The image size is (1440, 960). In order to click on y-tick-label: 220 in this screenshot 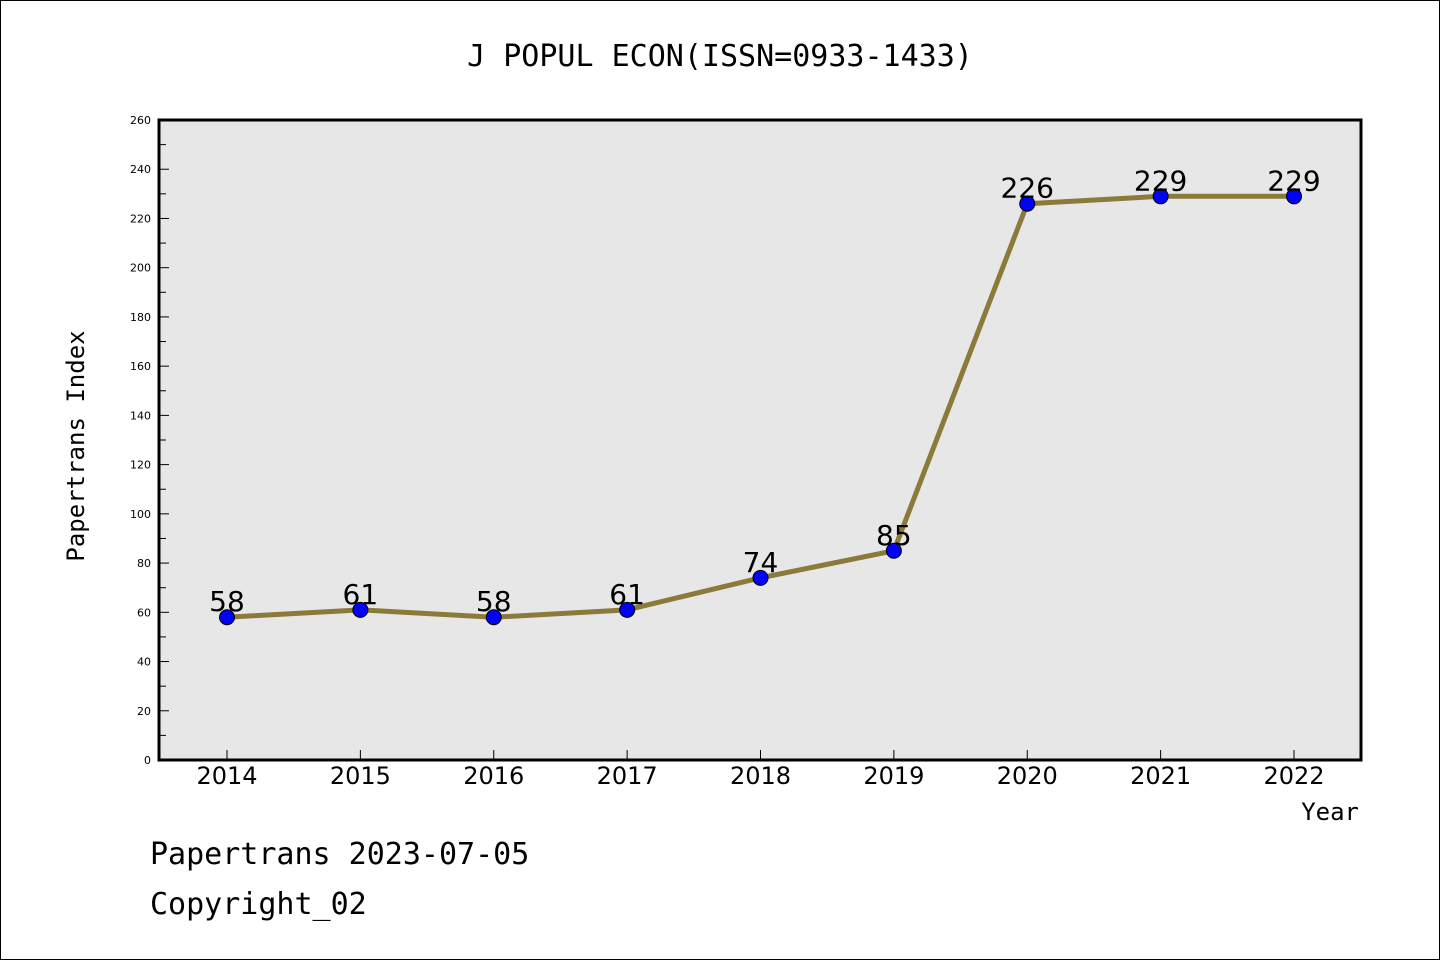, I will do `click(140, 218)`.